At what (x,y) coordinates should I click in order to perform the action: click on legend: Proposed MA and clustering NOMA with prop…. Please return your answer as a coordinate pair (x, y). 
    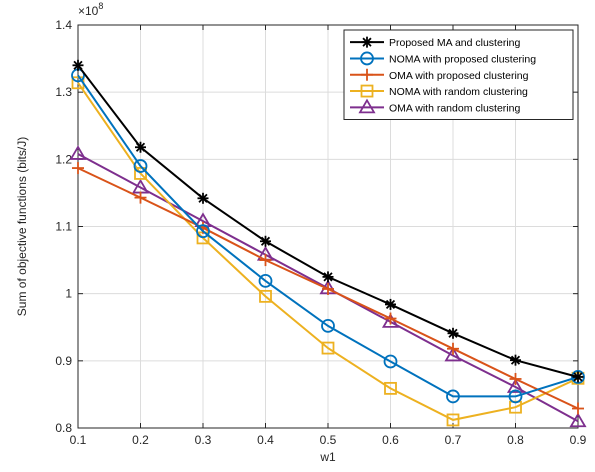
    Looking at the image, I should click on (458, 74).